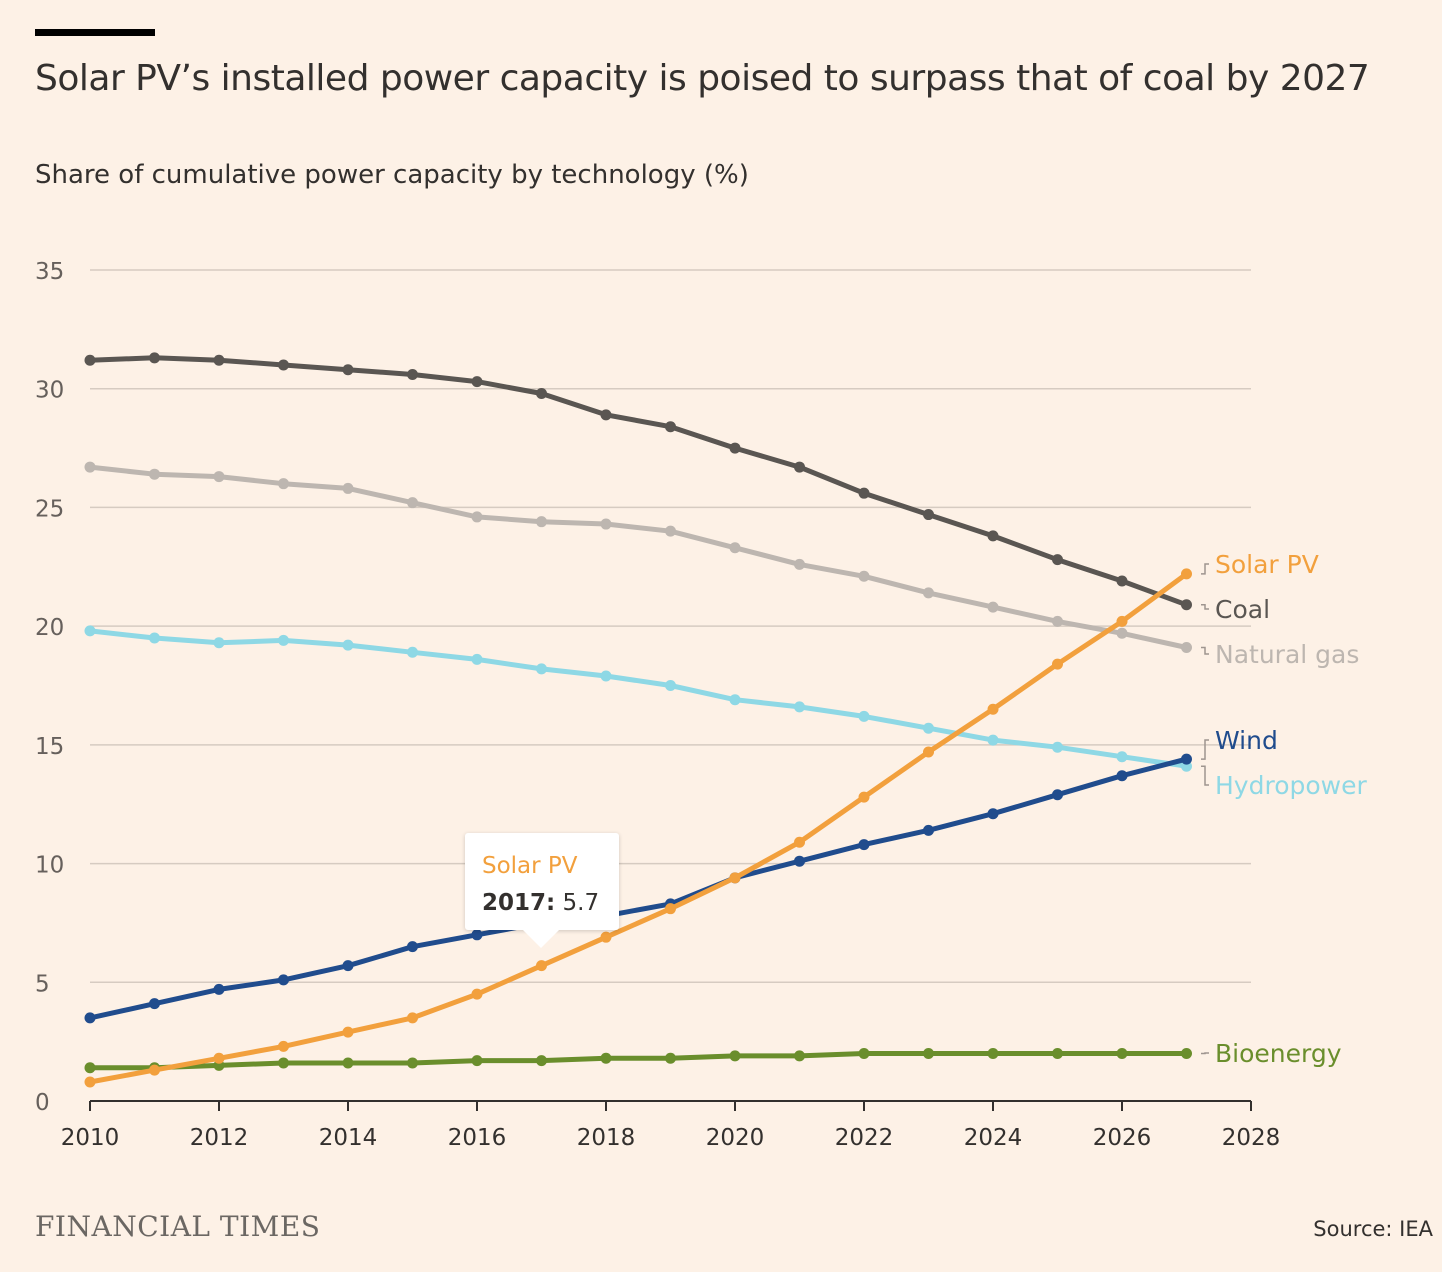 The image size is (1442, 1272). Describe the element at coordinates (49, 866) in the screenshot. I see `y-tick-label: 10` at that location.